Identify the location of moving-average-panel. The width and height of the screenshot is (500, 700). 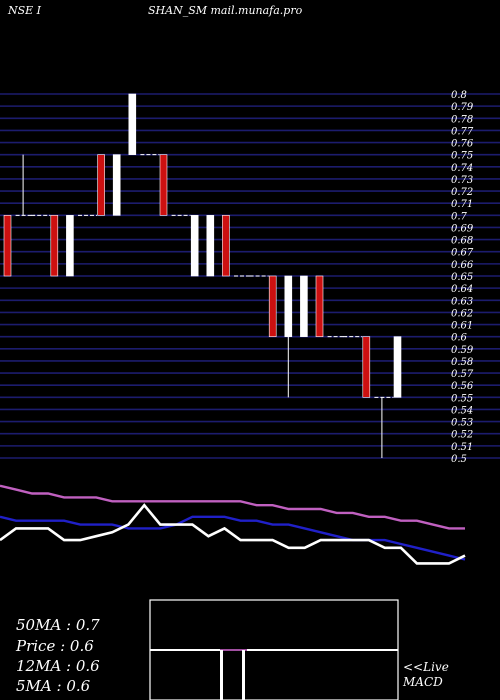
(233, 524).